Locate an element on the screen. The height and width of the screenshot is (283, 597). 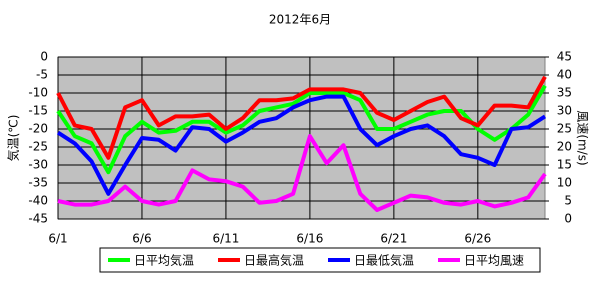
x-tick-label: 6/6 is located at coordinates (141, 239).